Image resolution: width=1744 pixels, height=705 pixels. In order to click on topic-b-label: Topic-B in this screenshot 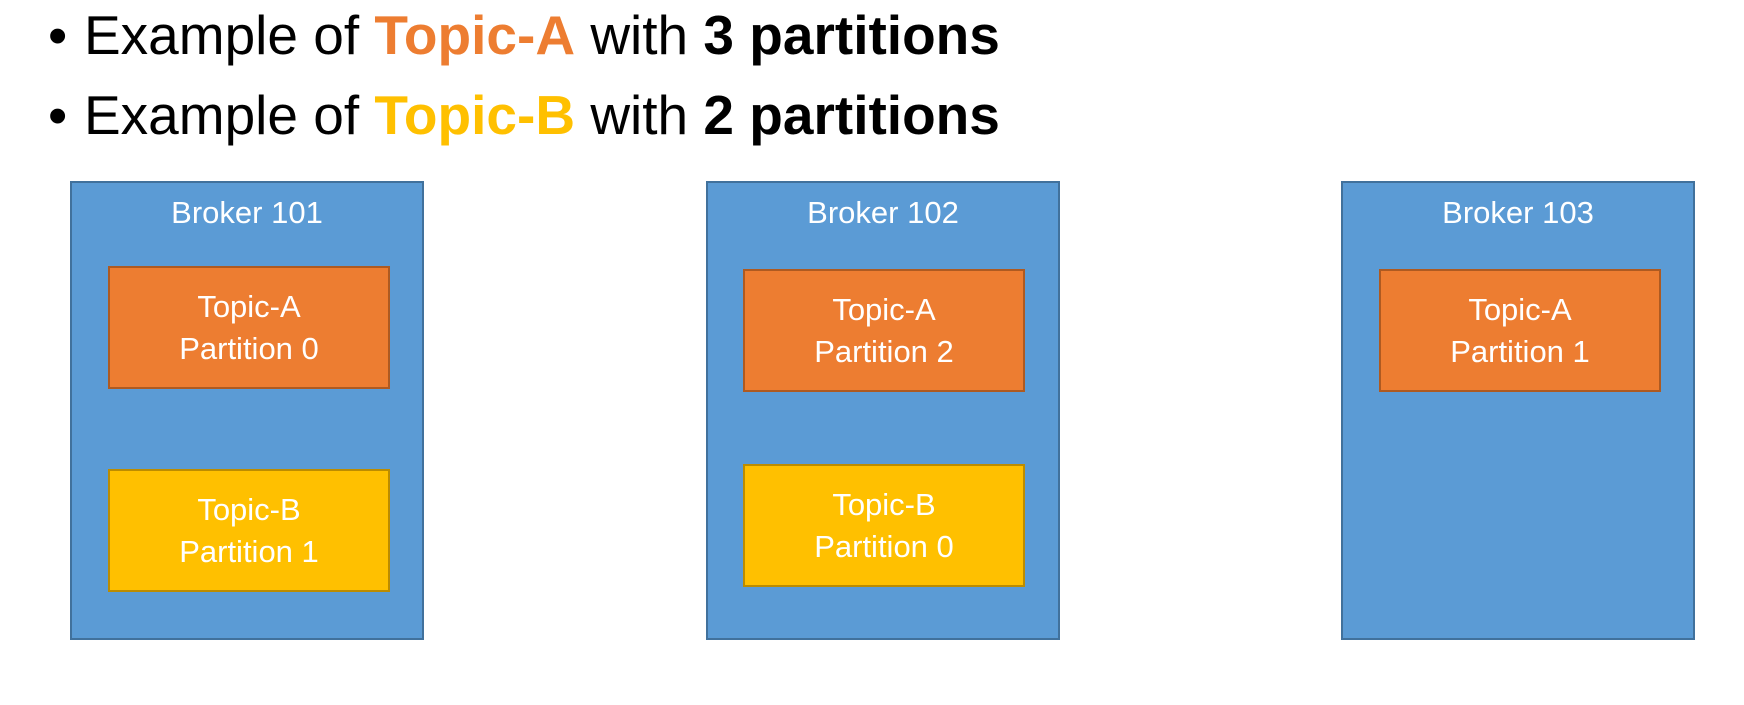, I will do `click(475, 115)`.